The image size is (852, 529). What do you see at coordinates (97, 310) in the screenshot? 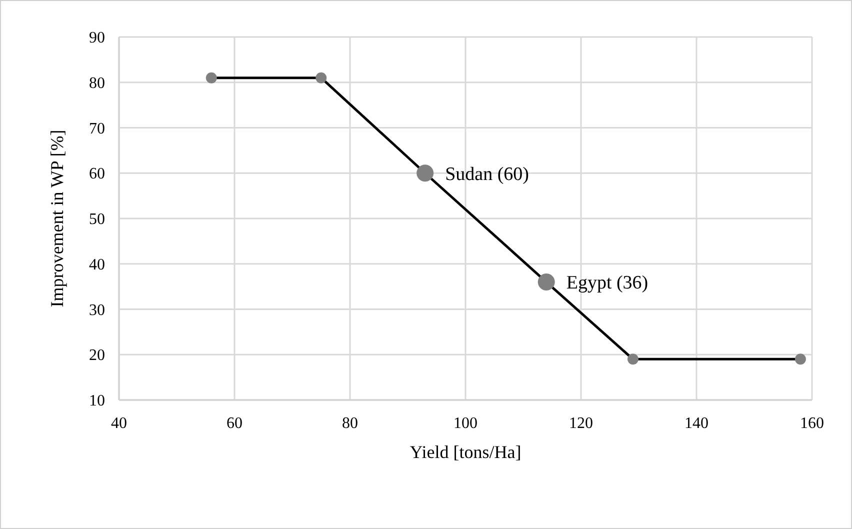
I see `y-tick-label: 30` at bounding box center [97, 310].